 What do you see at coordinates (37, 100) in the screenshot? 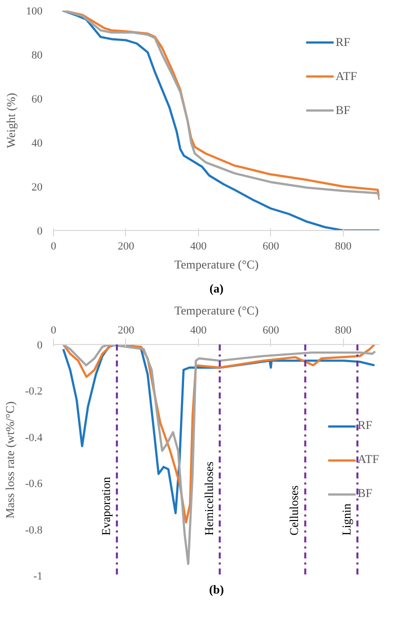
I see `y-tick-label: 60` at bounding box center [37, 100].